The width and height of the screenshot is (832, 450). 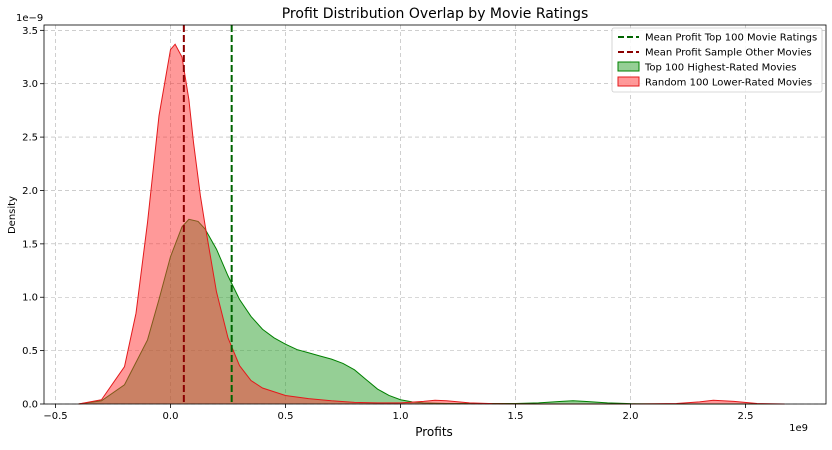 What do you see at coordinates (30, 191) in the screenshot?
I see `y-tick-label: 2.0` at bounding box center [30, 191].